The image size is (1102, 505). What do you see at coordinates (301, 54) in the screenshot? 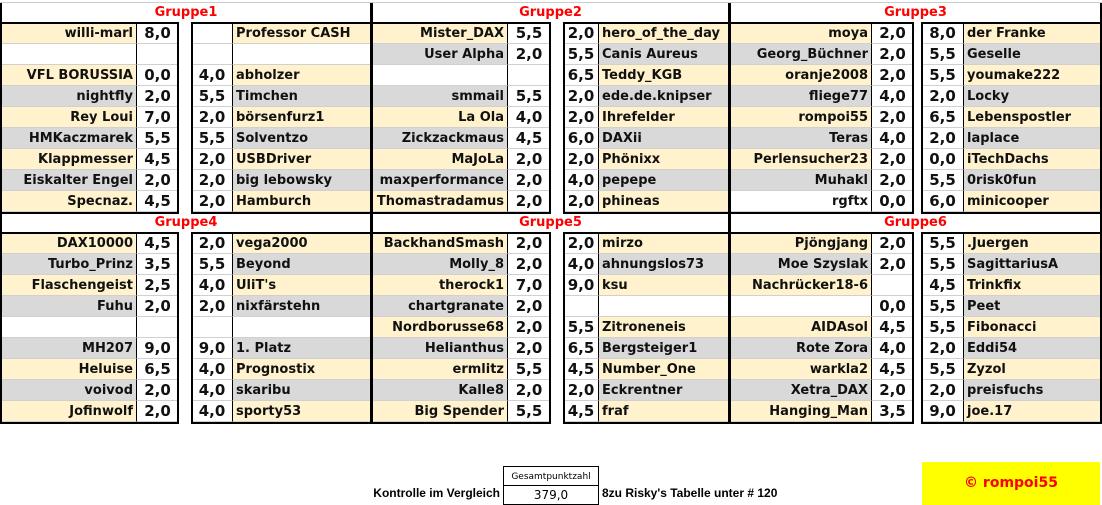
I see `player-name-right` at bounding box center [301, 54].